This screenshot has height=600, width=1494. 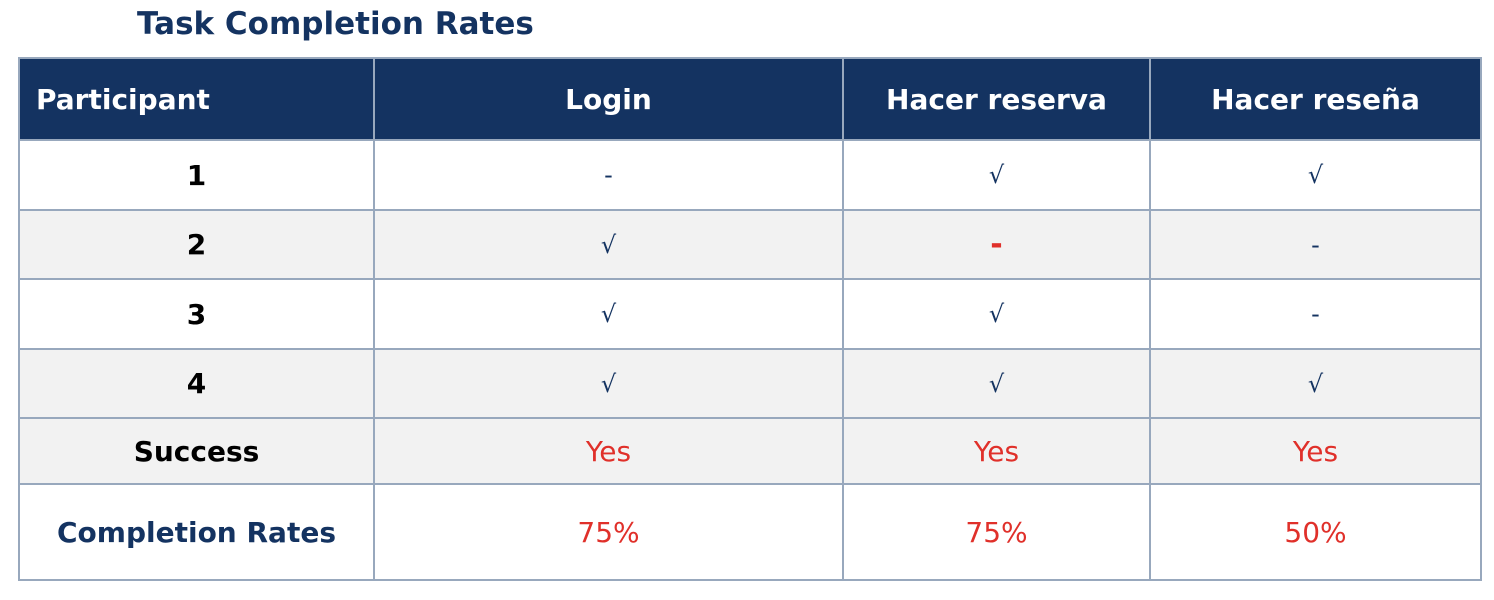 I want to click on table-row: 2 √ - -, so click(x=750, y=244).